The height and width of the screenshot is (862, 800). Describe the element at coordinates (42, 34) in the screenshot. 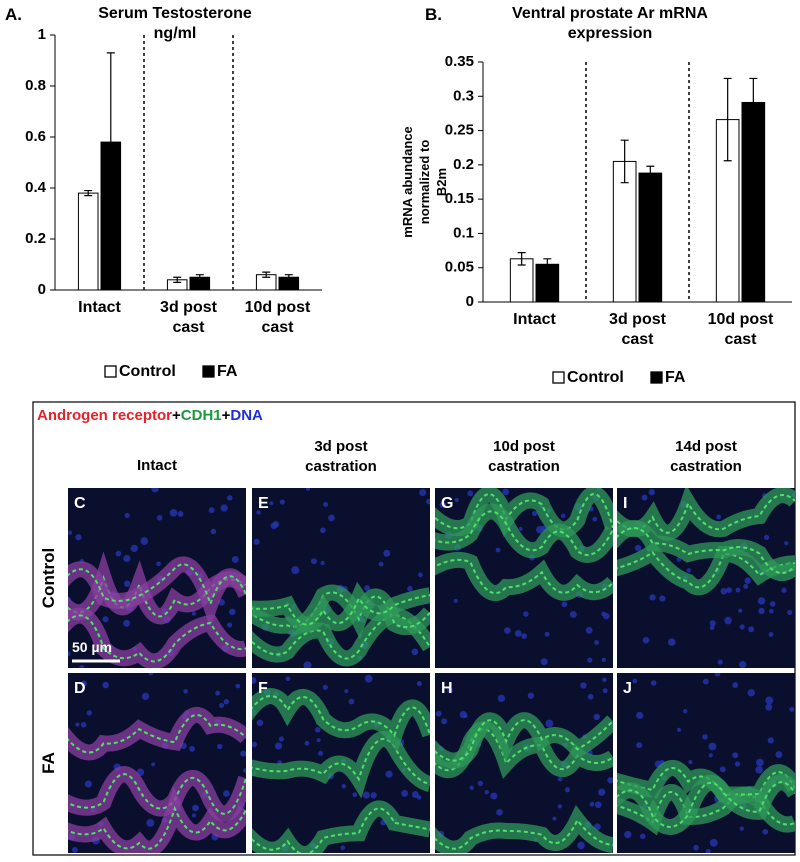

I see `y-tick-label: 1` at that location.